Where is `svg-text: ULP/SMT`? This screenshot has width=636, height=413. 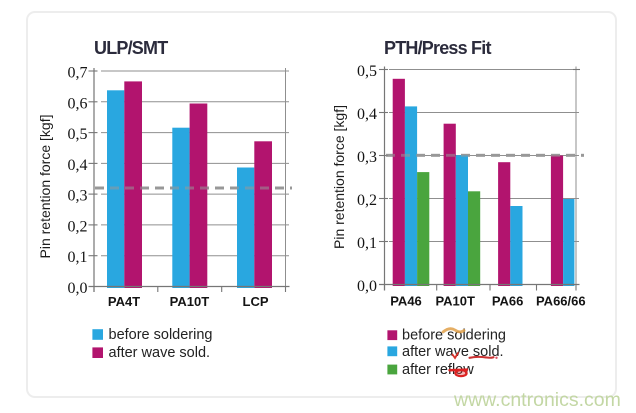
svg-text: ULP/SMT is located at coordinates (131, 48).